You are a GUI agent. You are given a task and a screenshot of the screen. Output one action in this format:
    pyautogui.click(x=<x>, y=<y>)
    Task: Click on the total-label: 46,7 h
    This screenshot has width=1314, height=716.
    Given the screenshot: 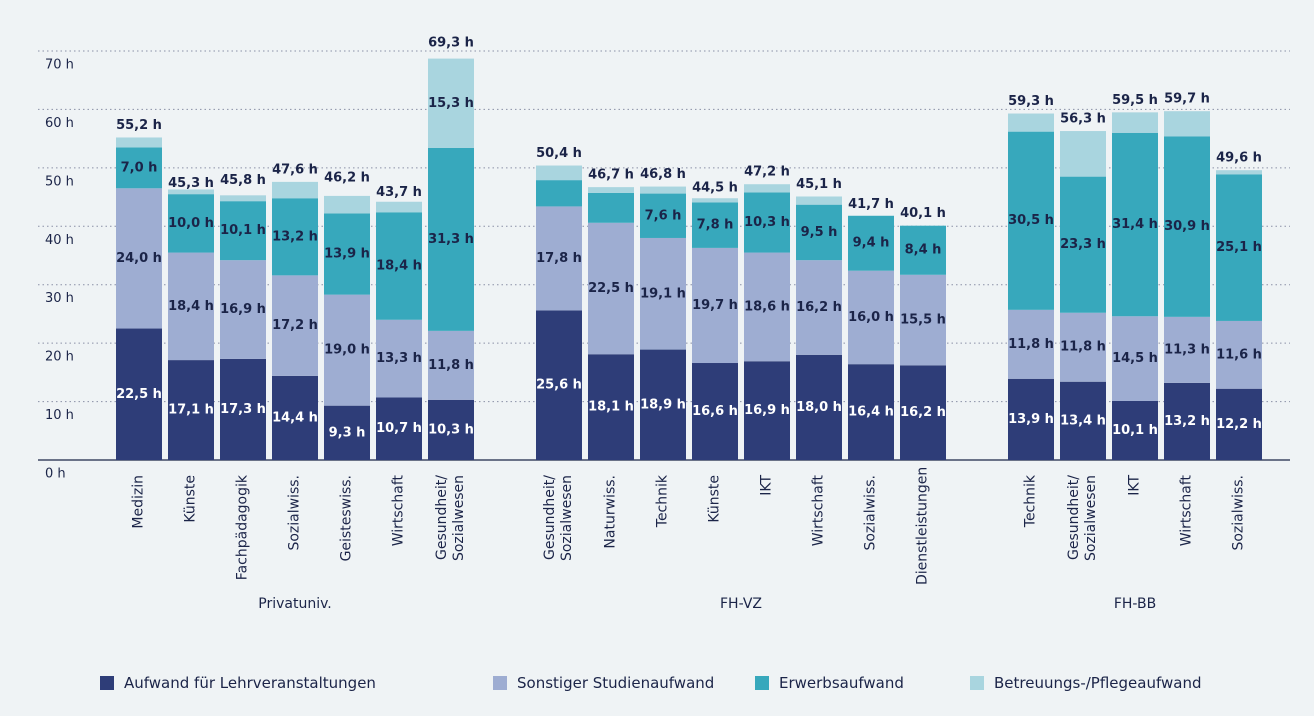 What is the action you would take?
    pyautogui.click(x=611, y=175)
    